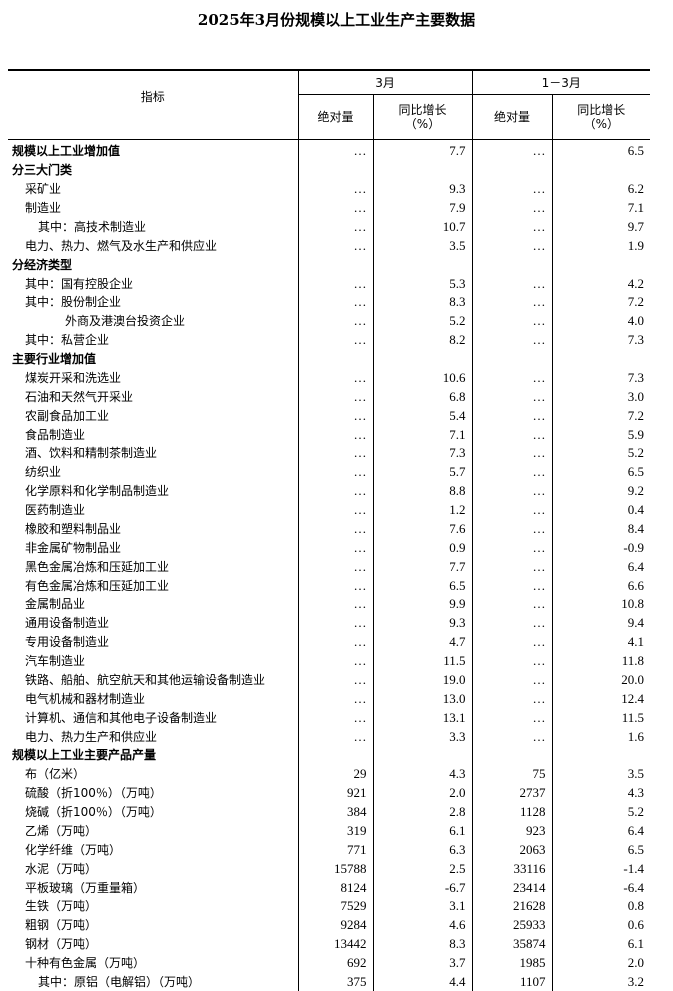  I want to click on q1-yoy-cell: 1.6, so click(601, 736).